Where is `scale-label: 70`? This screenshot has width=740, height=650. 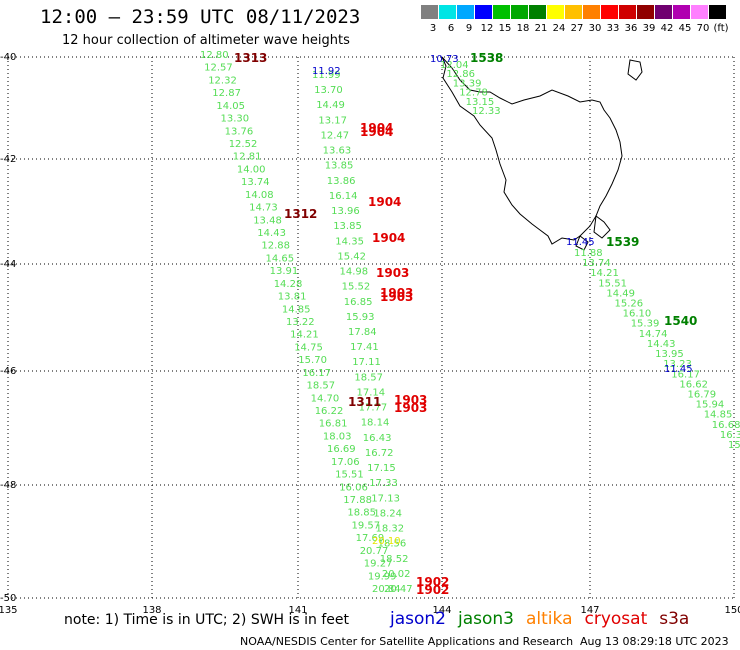
scale-label: 70 is located at coordinates (703, 28).